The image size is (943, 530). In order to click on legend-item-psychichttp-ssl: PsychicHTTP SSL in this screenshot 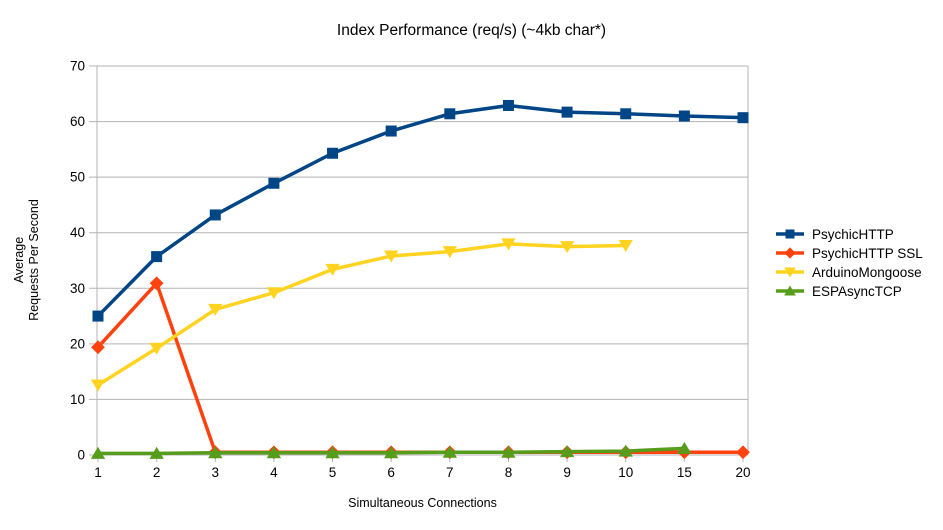, I will do `click(849, 253)`.